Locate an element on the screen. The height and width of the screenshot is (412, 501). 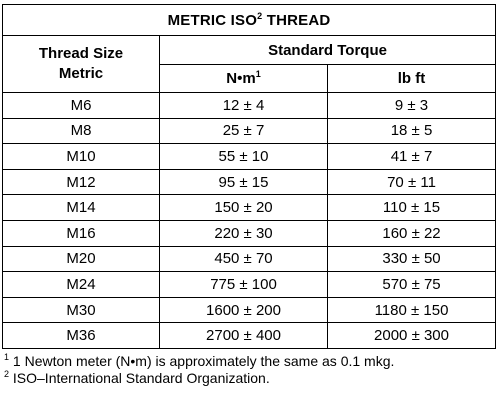
table-row: M14 150 ± 20 110 ± 15 is located at coordinates (249, 207).